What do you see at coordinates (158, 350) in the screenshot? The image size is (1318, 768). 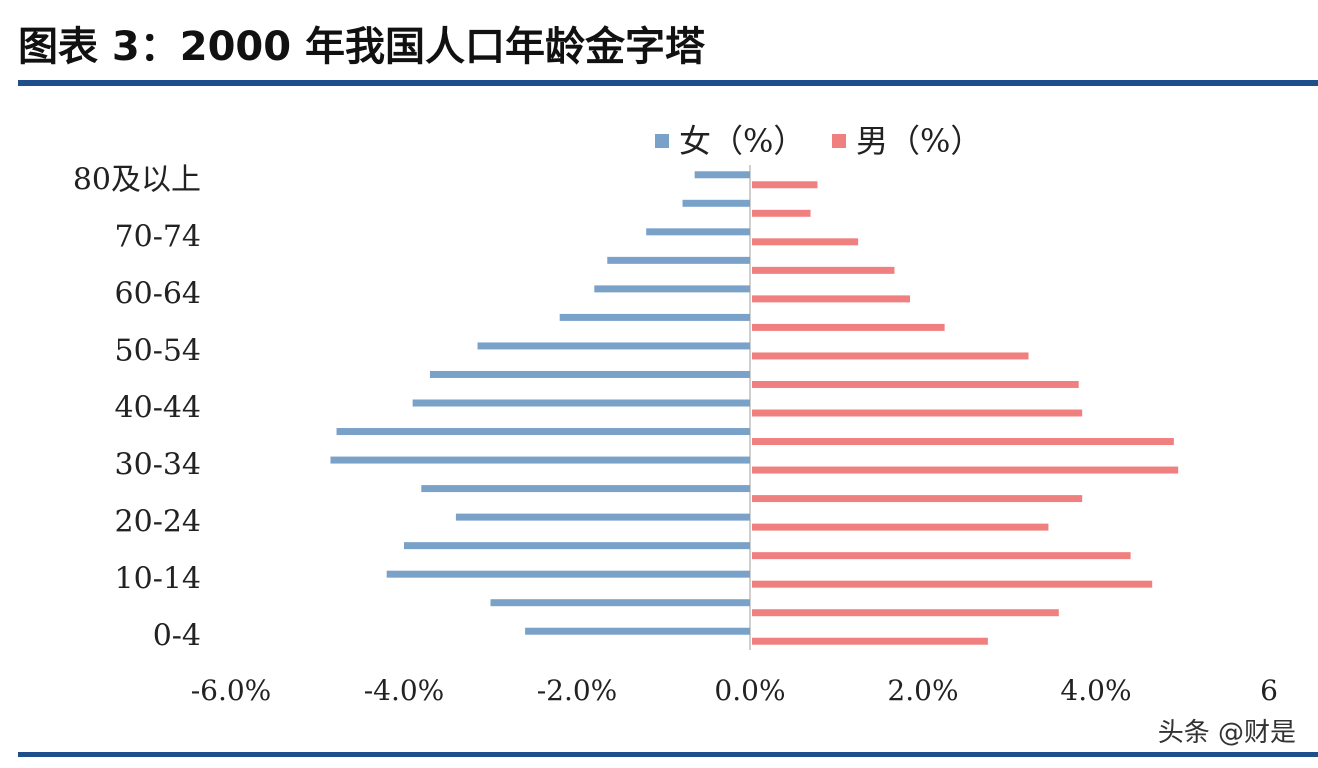 I see `category-label: 50-54` at bounding box center [158, 350].